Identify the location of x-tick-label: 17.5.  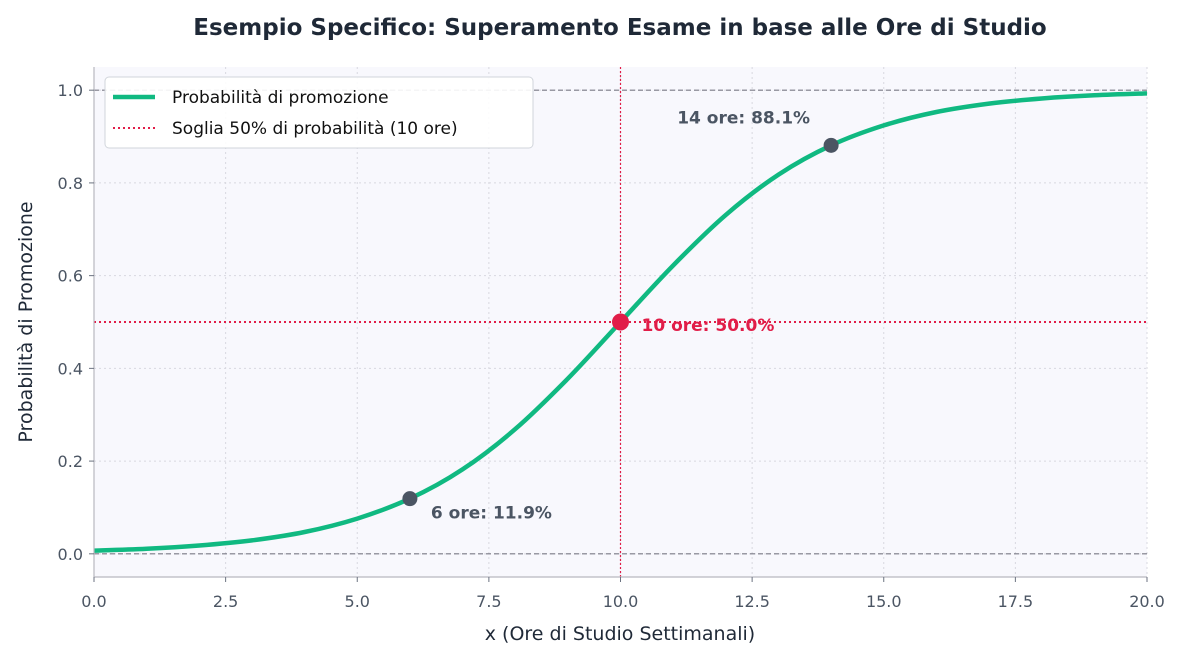
(1016, 601).